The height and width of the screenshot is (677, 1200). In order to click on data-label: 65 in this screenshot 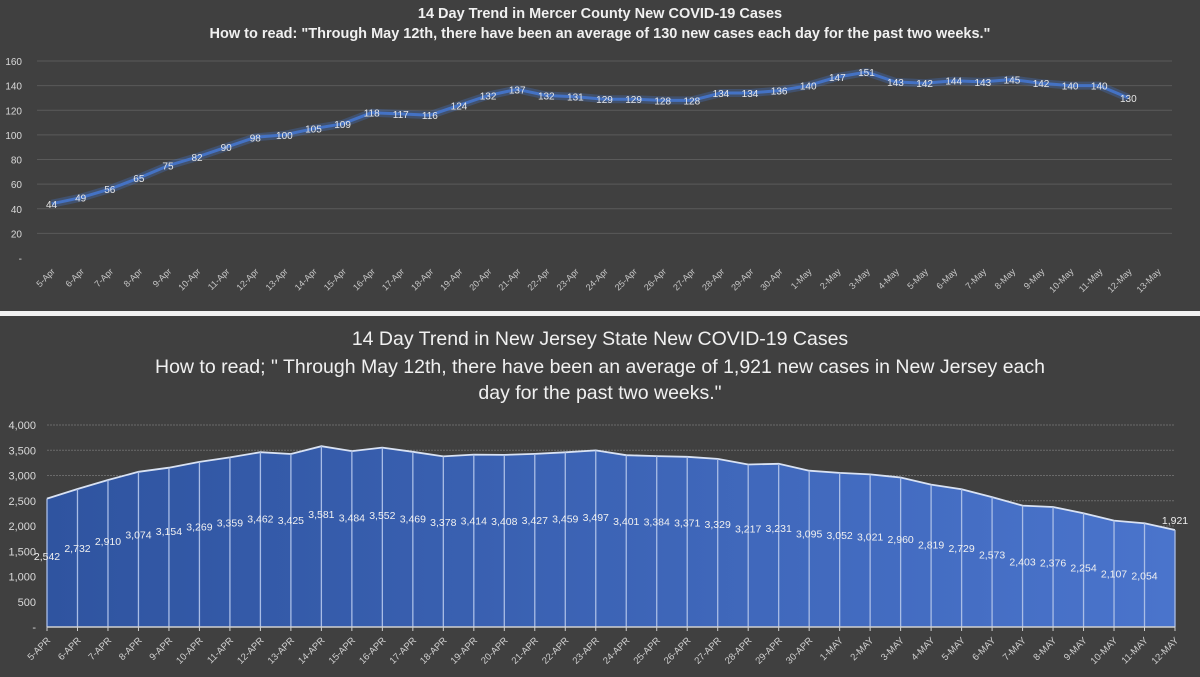, I will do `click(139, 179)`.